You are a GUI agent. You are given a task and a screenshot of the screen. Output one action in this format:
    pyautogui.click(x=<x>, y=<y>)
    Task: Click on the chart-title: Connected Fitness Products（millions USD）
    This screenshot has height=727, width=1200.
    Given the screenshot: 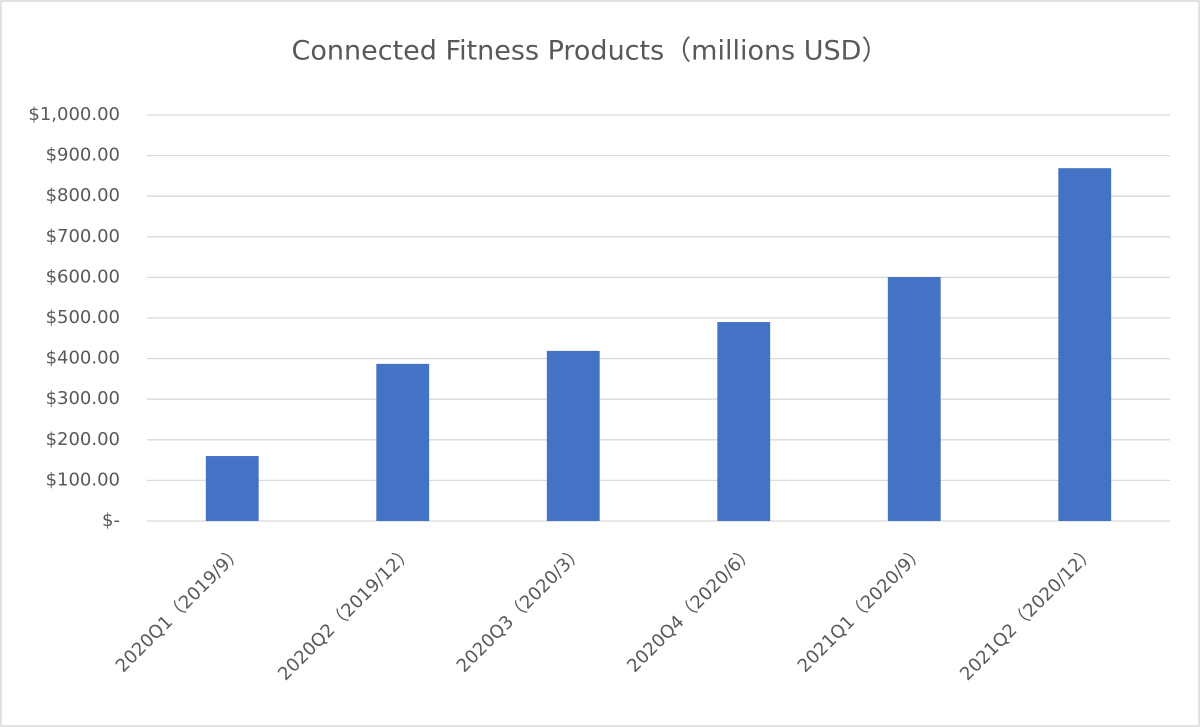 What is the action you would take?
    pyautogui.click(x=590, y=51)
    